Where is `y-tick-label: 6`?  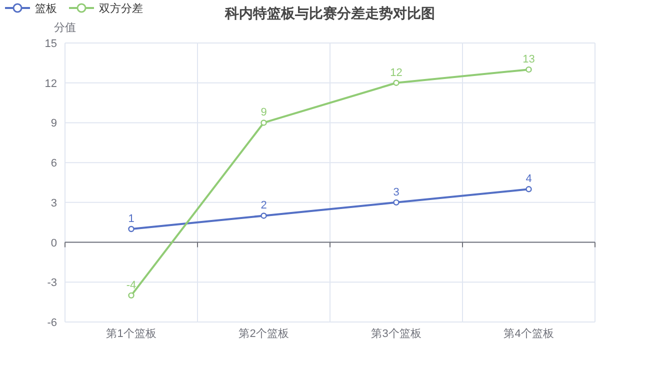
y-tick-label: 6 is located at coordinates (53, 164).